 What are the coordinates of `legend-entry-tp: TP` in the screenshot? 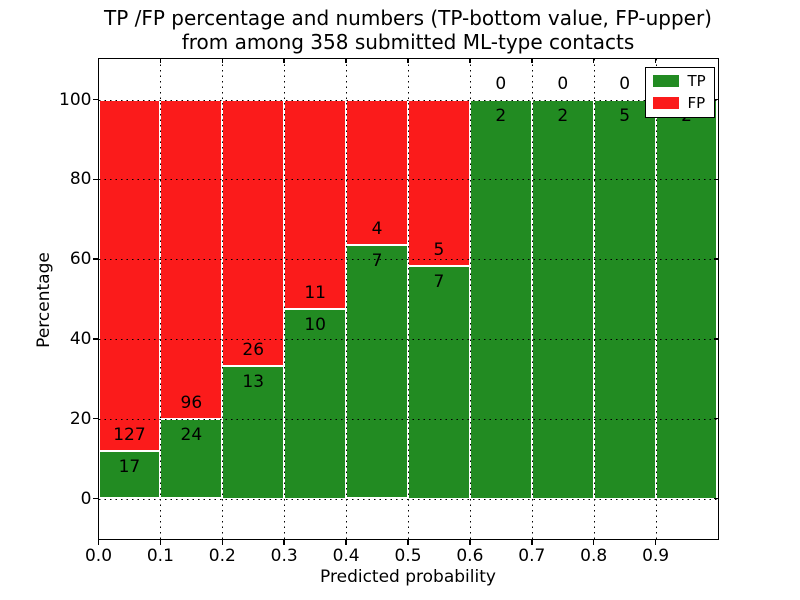 It's located at (679, 80).